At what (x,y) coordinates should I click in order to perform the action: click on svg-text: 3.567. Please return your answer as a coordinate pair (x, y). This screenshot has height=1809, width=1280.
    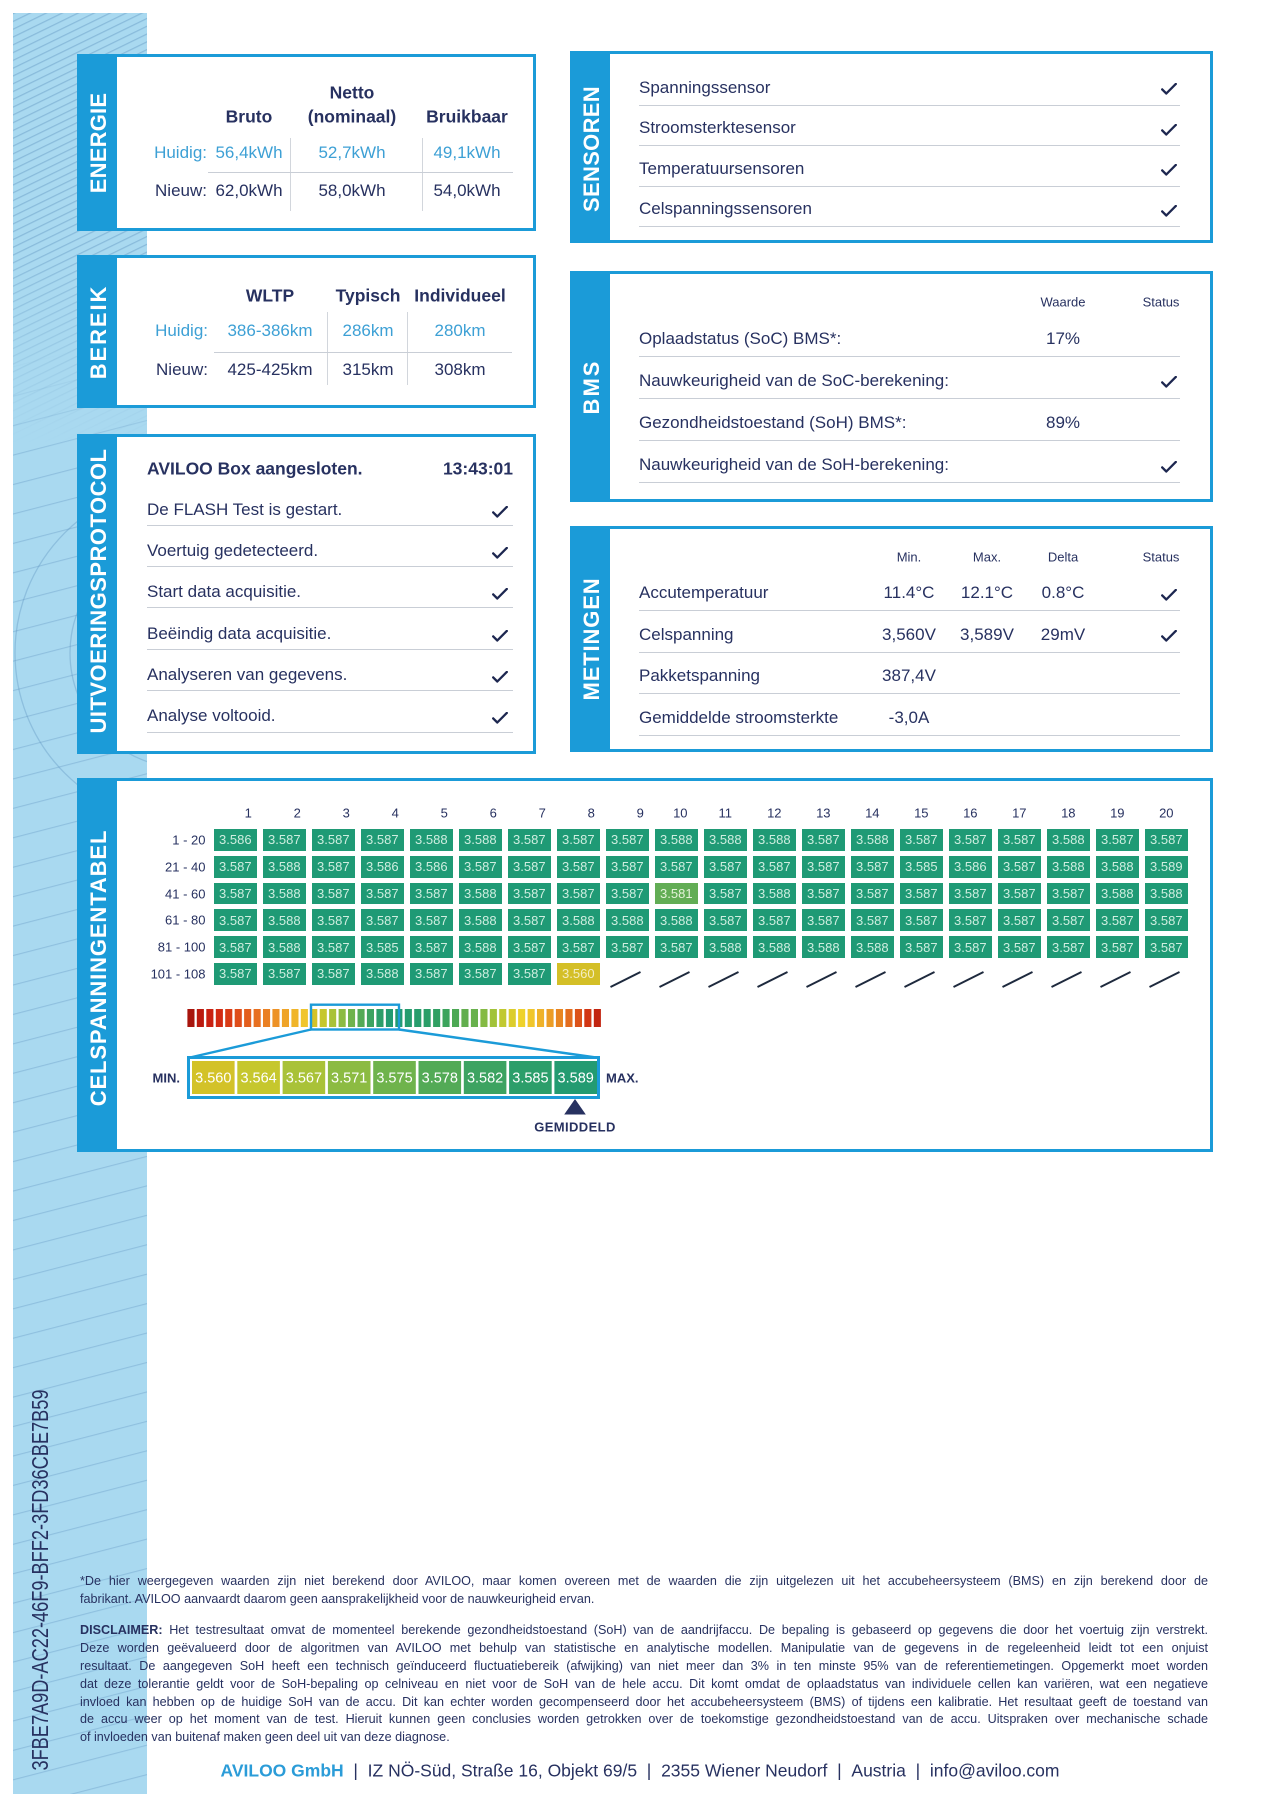
    Looking at the image, I should click on (304, 1079).